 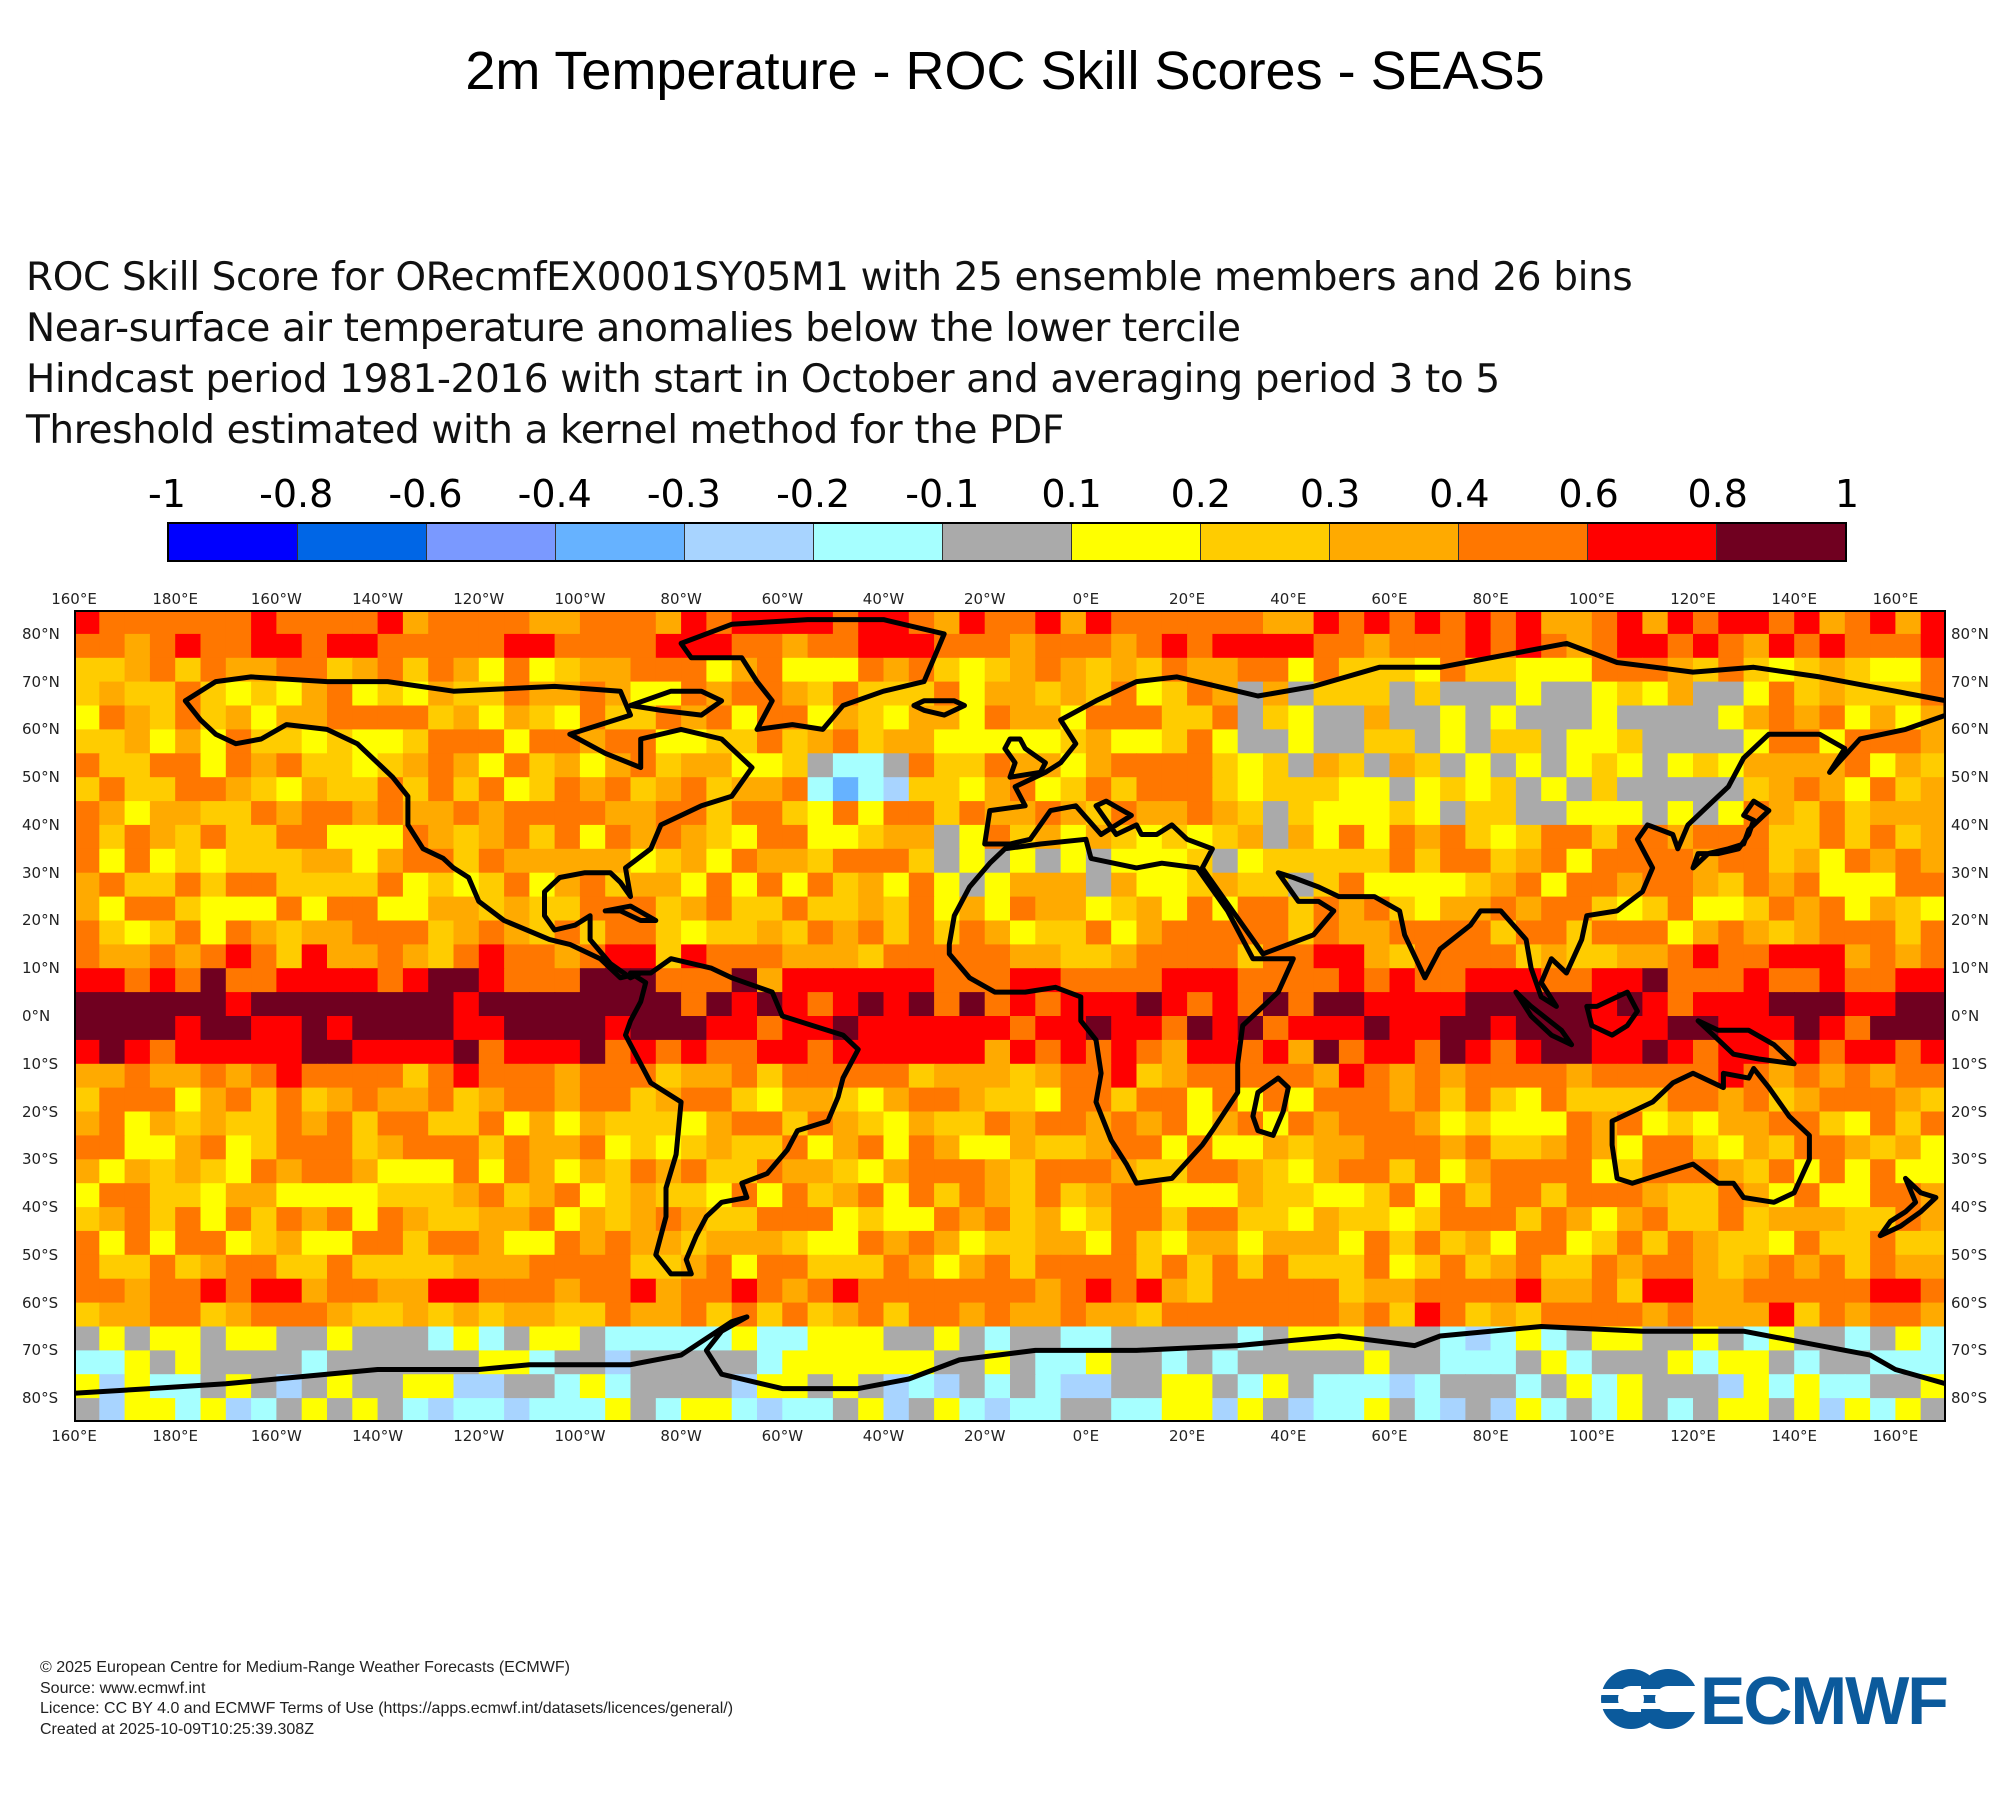 What do you see at coordinates (1823, 1699) in the screenshot?
I see `ecmwf-logo-text: ECMWF` at bounding box center [1823, 1699].